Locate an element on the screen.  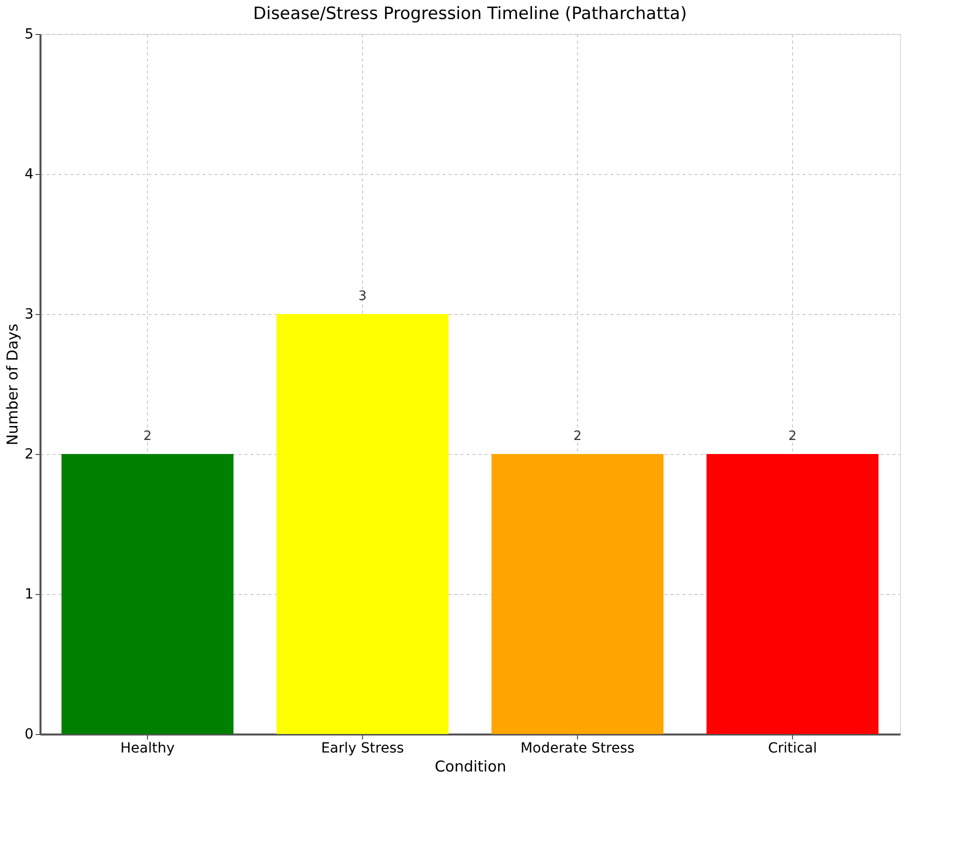
x-tick-label: Healthy is located at coordinates (147, 748).